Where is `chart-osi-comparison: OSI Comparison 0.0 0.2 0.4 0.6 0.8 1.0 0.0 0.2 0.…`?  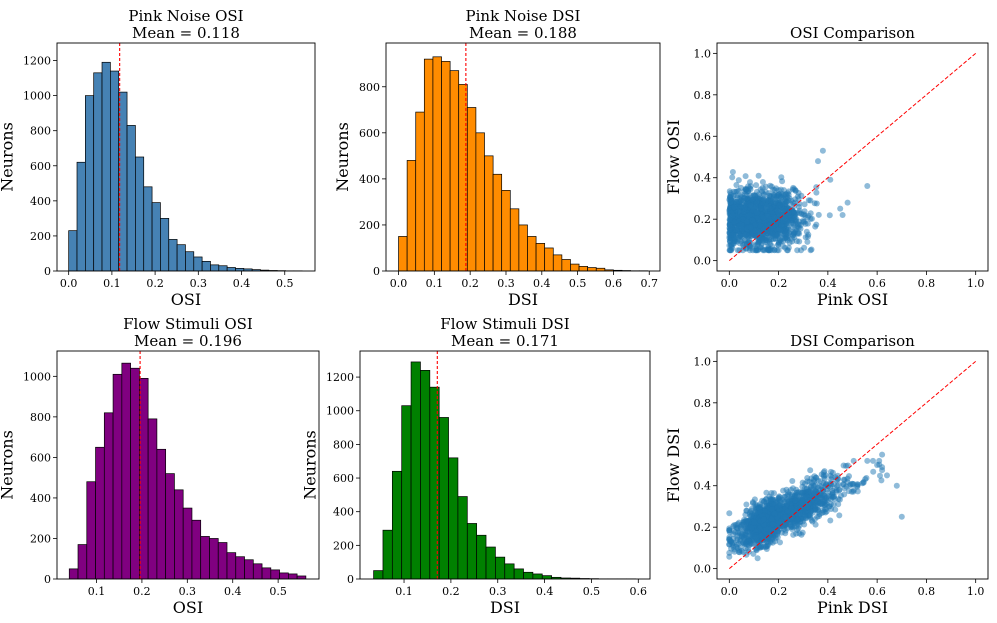
chart-osi-comparison: OSI Comparison 0.0 0.2 0.4 0.6 0.8 1.0 0.0 0.2 0.… is located at coordinates (826, 166).